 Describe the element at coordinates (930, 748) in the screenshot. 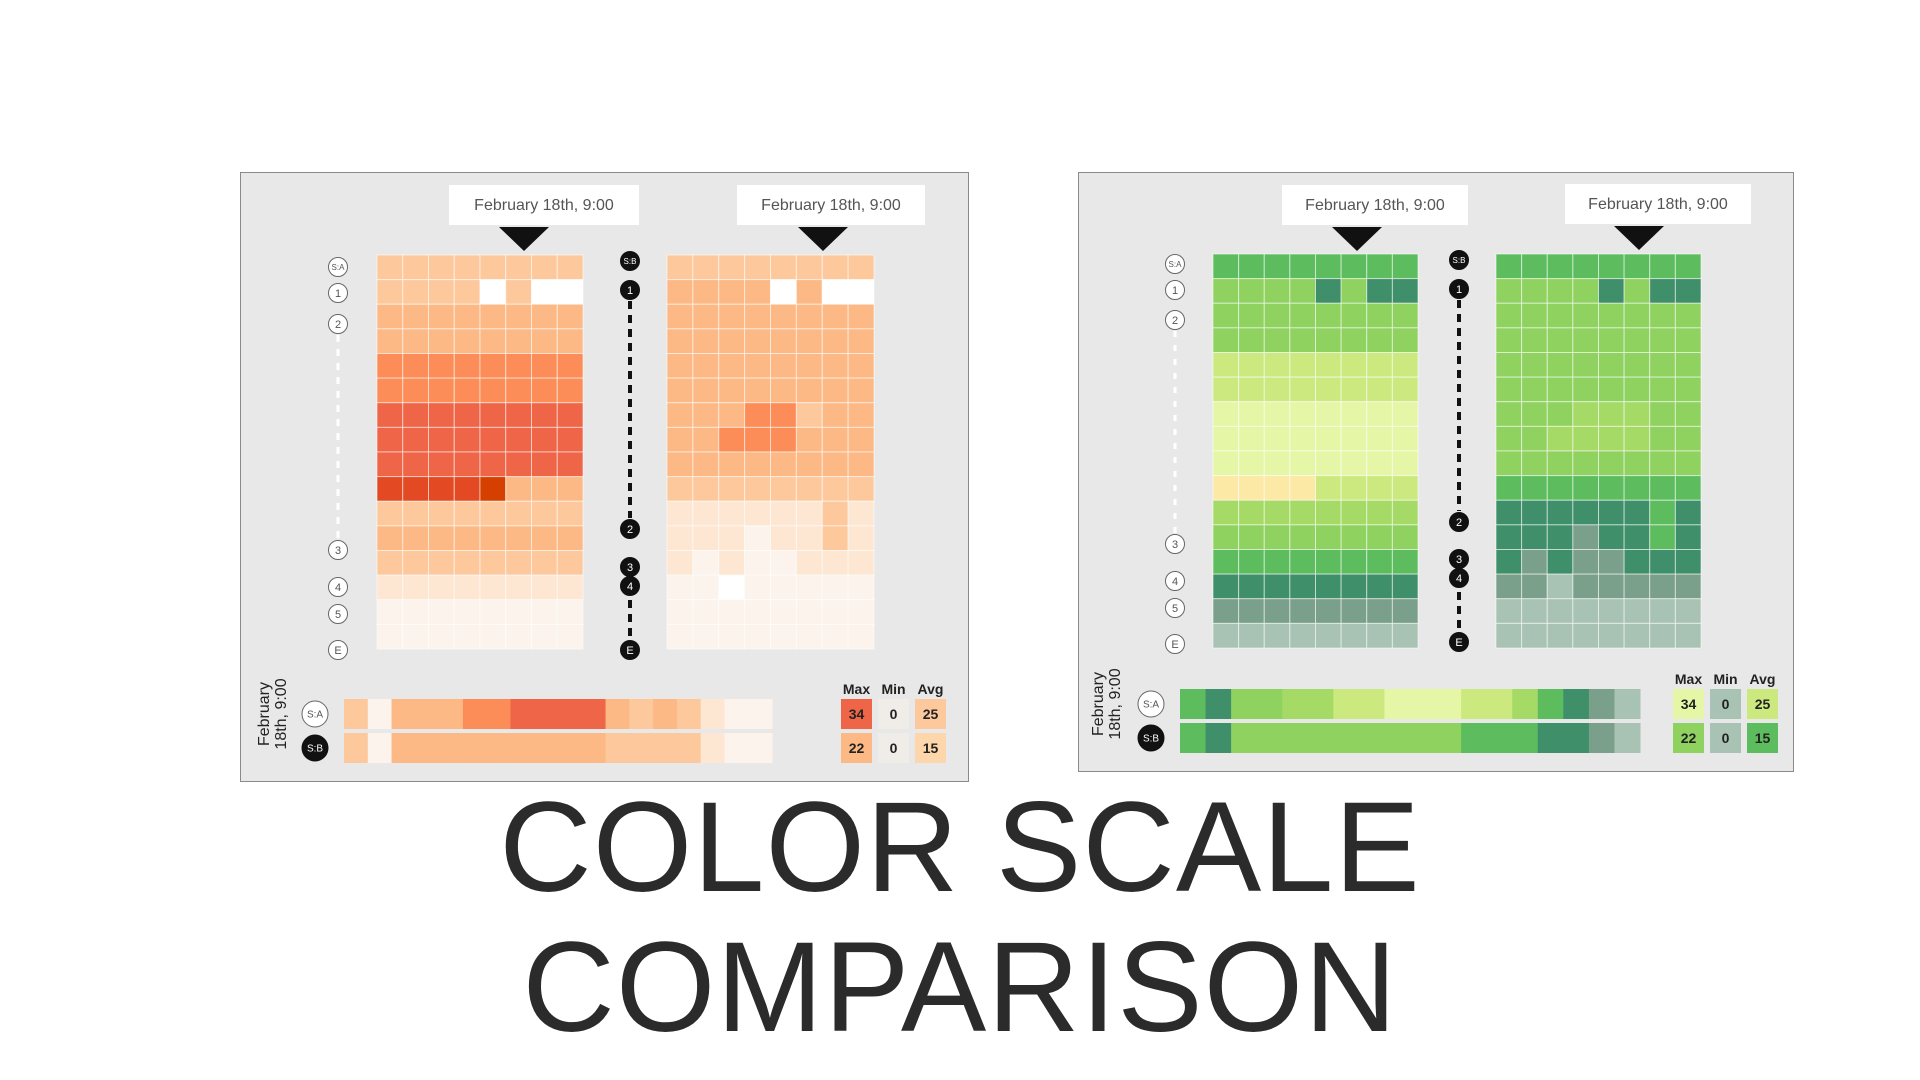

I see `orange-stats-1-2-box` at that location.